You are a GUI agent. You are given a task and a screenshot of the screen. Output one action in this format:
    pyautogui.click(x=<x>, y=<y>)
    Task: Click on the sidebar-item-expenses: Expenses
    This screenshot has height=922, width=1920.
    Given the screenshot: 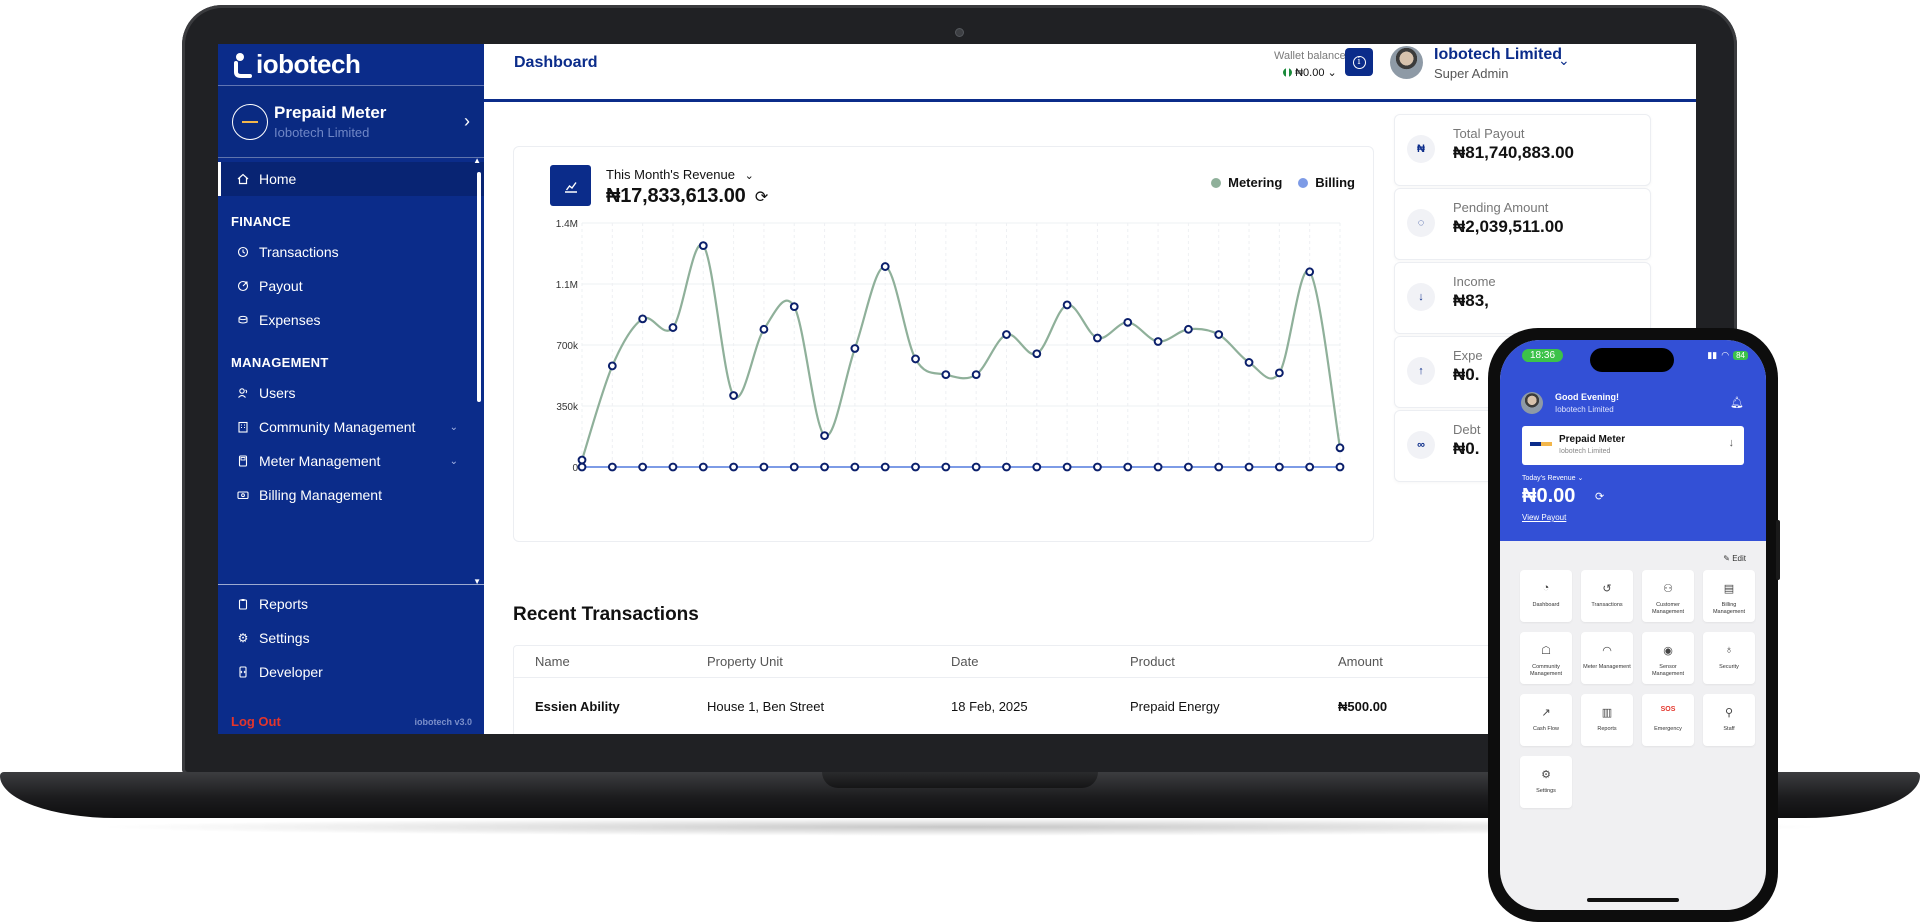 What is the action you would take?
    pyautogui.click(x=351, y=320)
    